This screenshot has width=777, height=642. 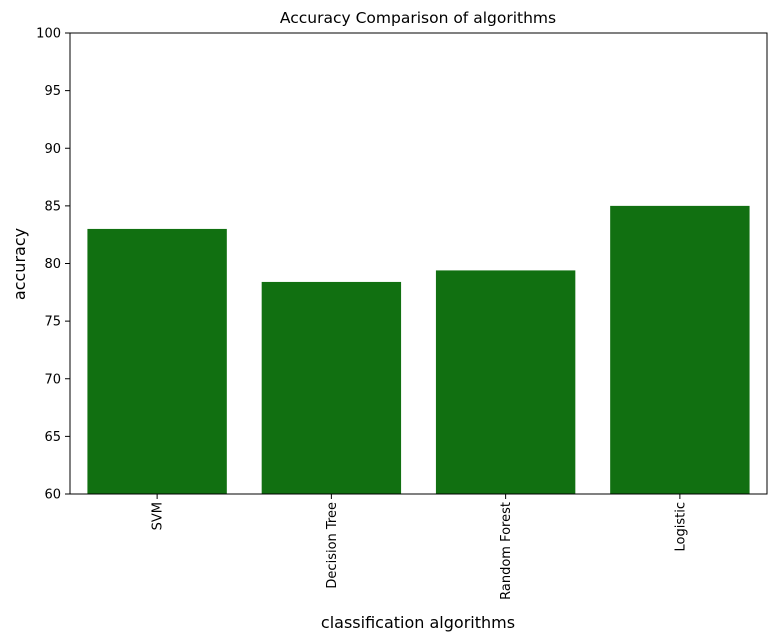 I want to click on y-axis-label: accuracy, so click(x=19, y=264).